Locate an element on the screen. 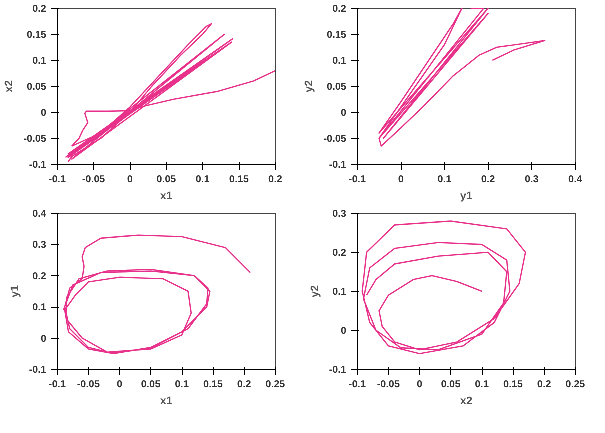 This screenshot has height=433, width=605. x-tick-label: 0.4 is located at coordinates (575, 180).